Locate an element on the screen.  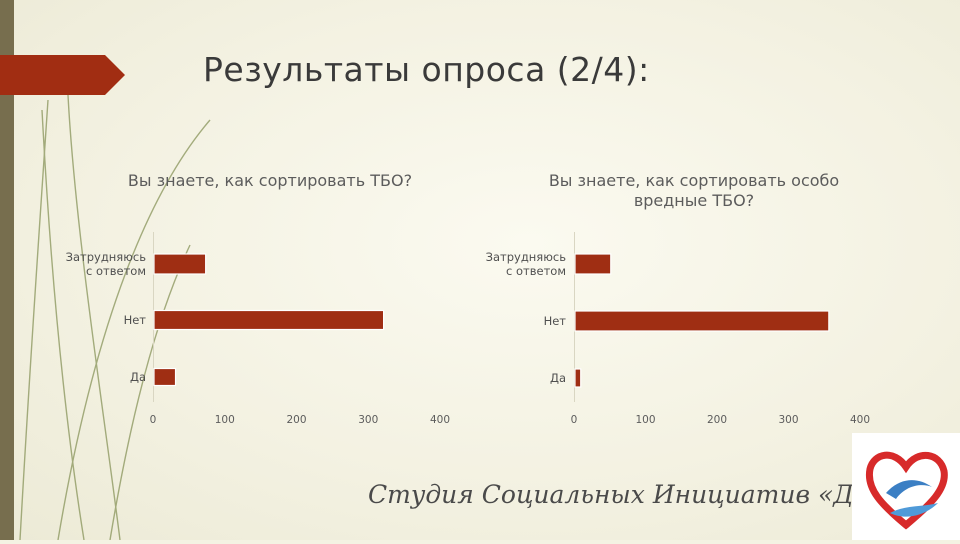
page-title: Результаты опроса (2/4): is located at coordinates (426, 69).